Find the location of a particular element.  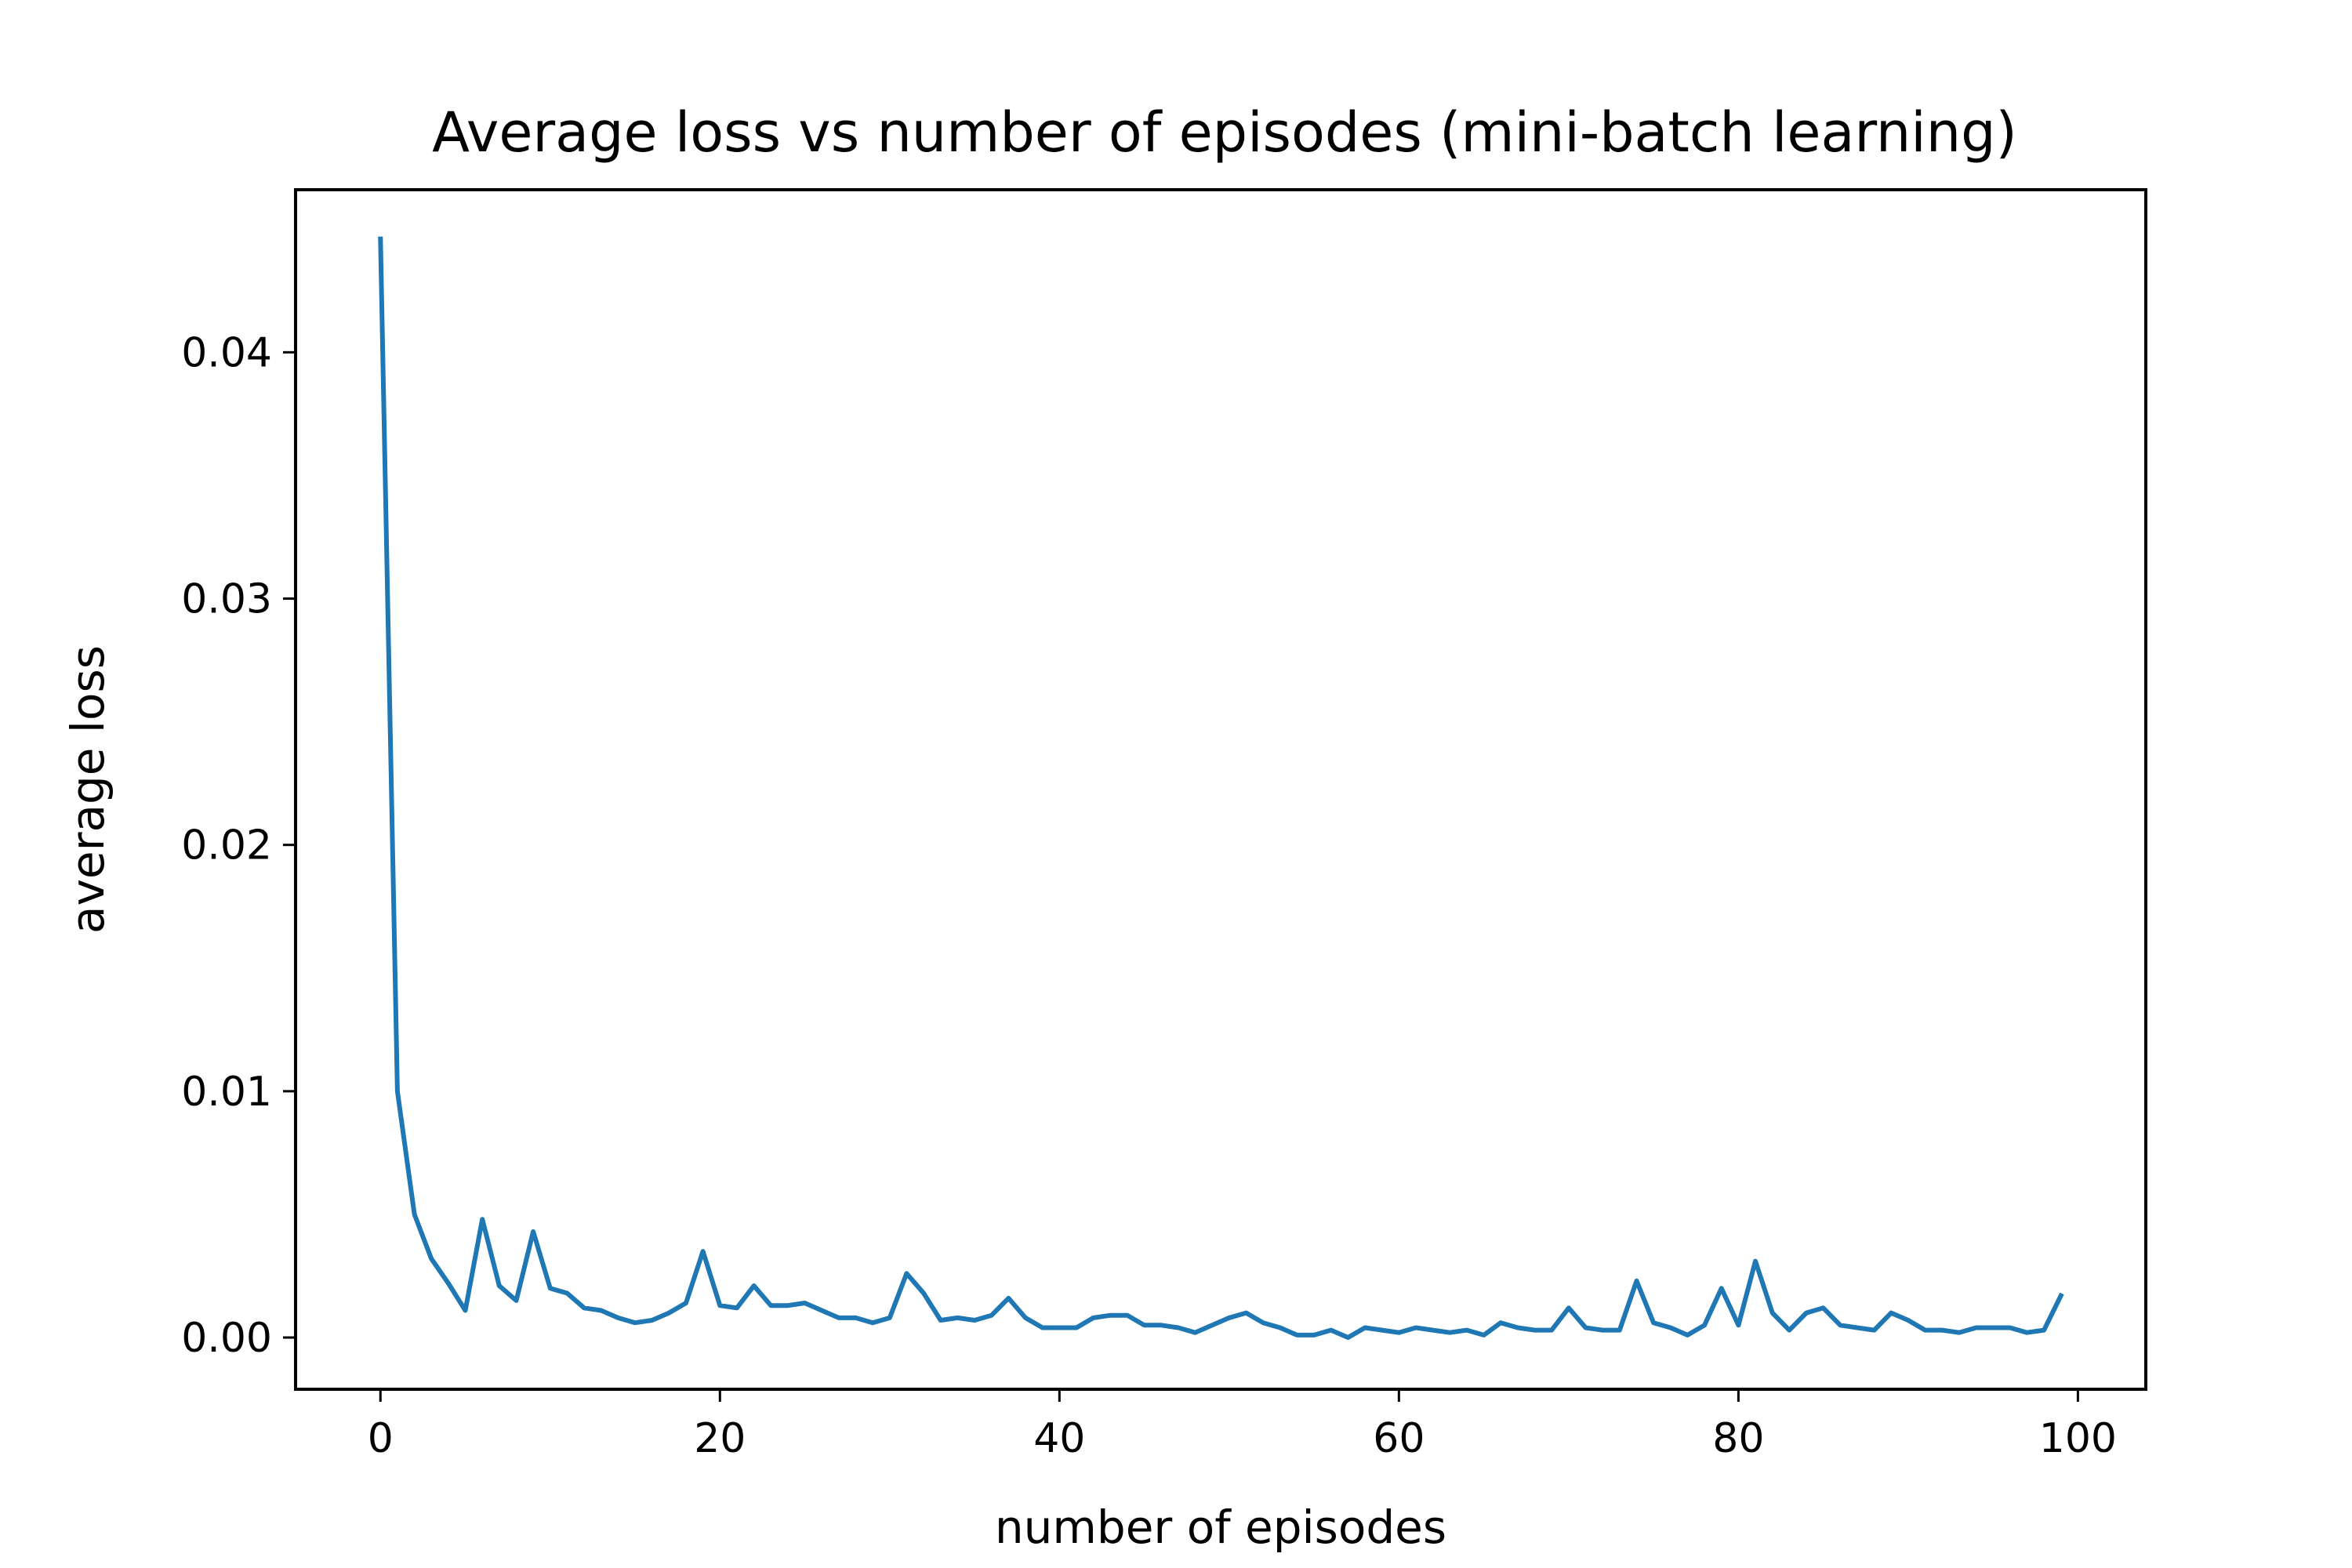

x-tick-label: 40 is located at coordinates (1059, 1438).